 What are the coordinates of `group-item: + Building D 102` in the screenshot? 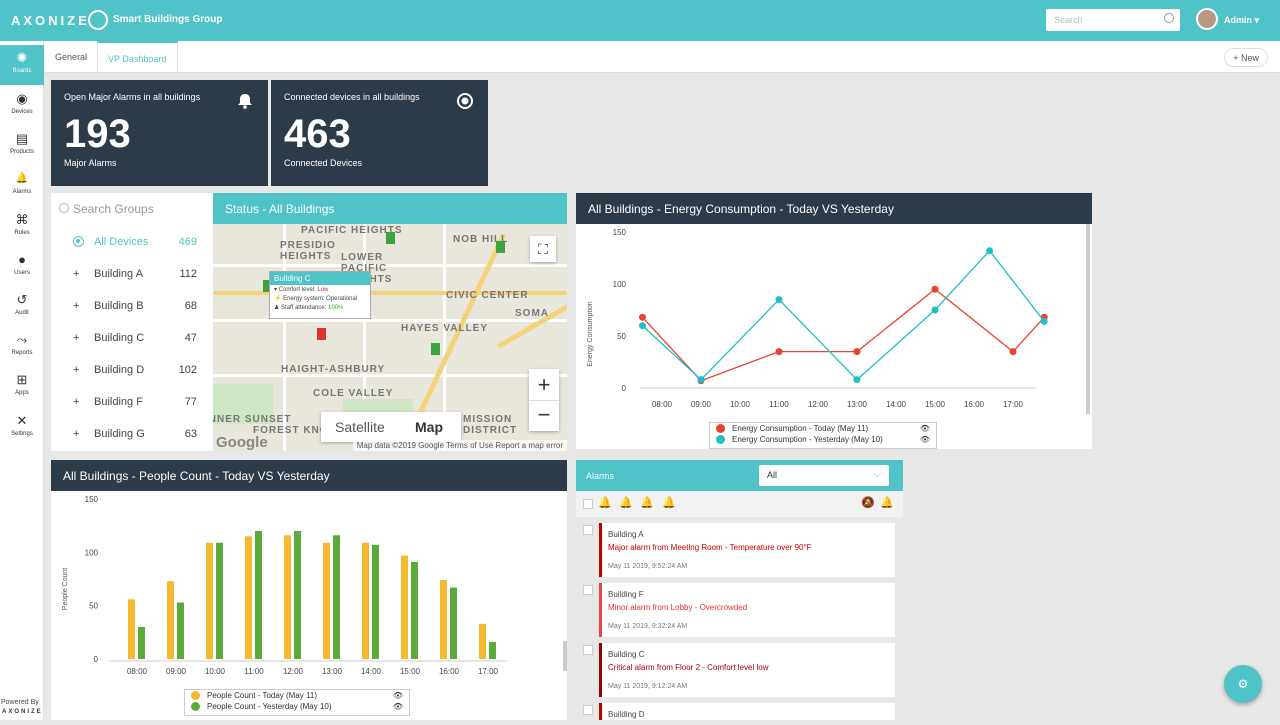 It's located at (132, 370).